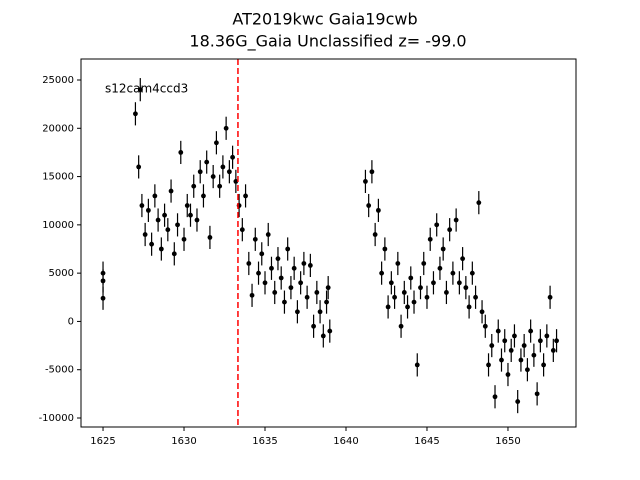 This screenshot has height=480, width=640. Describe the element at coordinates (426, 441) in the screenshot. I see `x-tick-label: 1645` at that location.